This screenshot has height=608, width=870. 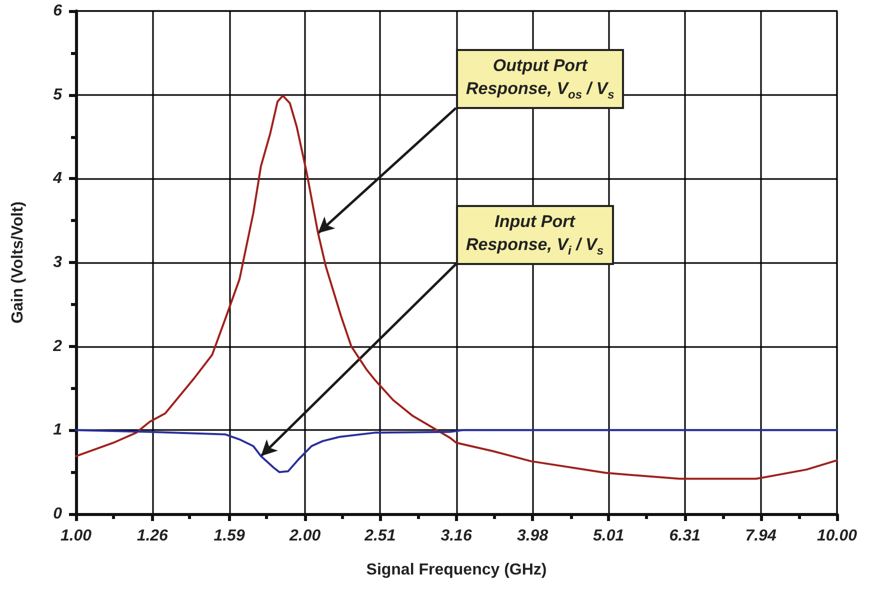 What do you see at coordinates (18, 262) in the screenshot?
I see `y-axis-title: Gain (Volts/Volt)` at bounding box center [18, 262].